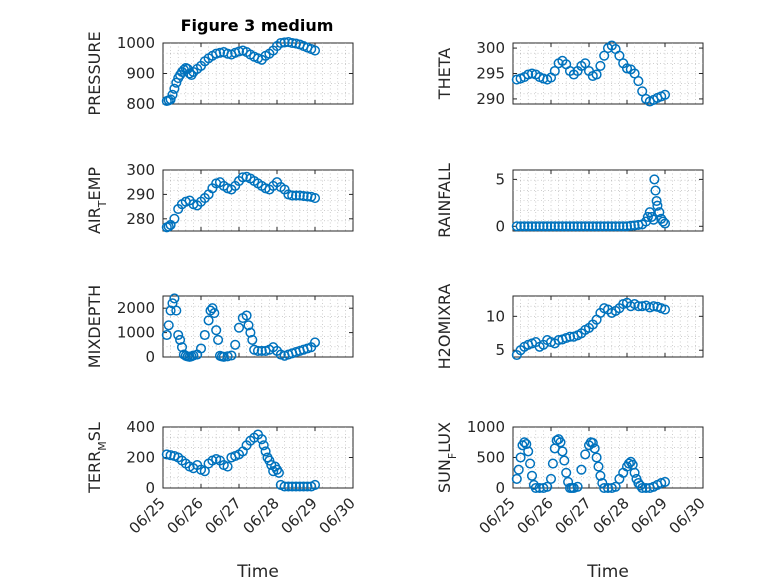 The width and height of the screenshot is (778, 583). I want to click on y-axis-label-sub: F, so click(452, 456).